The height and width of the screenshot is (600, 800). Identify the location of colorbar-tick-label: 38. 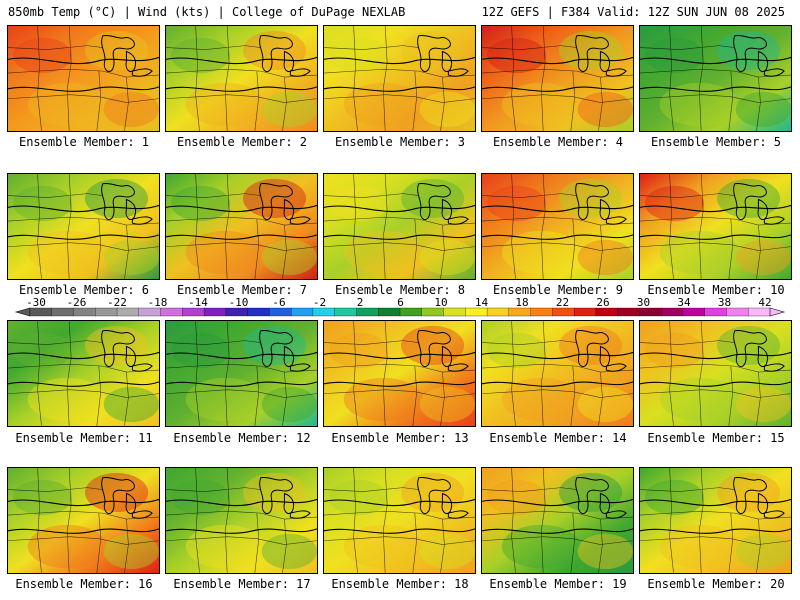
(724, 302).